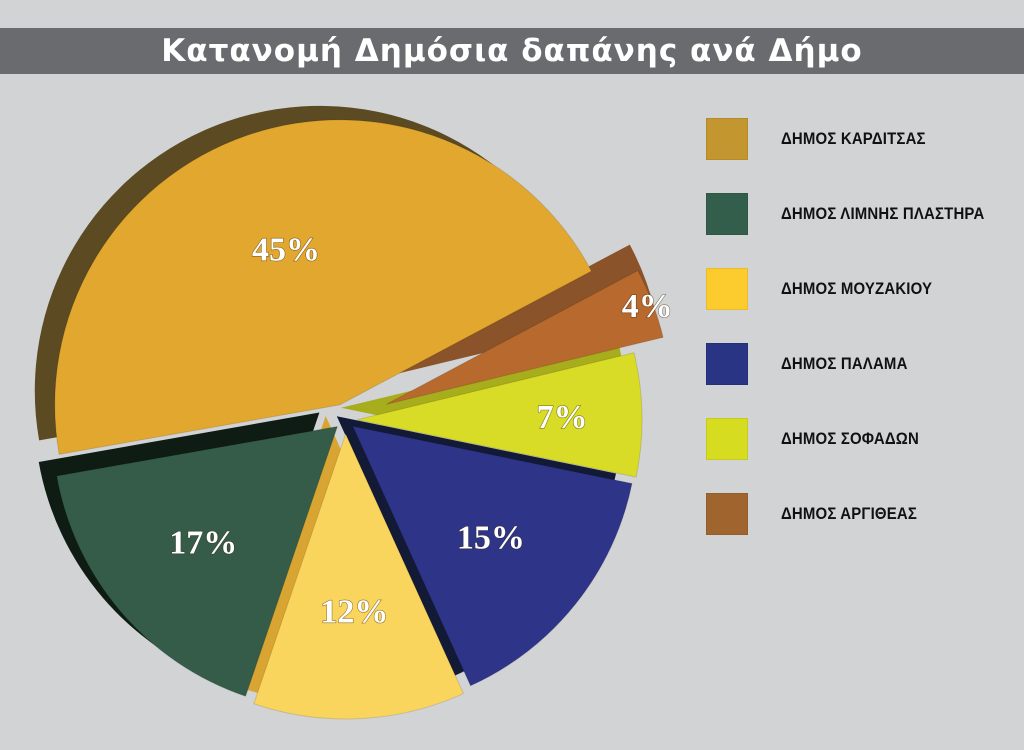 Image resolution: width=1024 pixels, height=750 pixels. I want to click on slice-label-0: 45%, so click(286, 250).